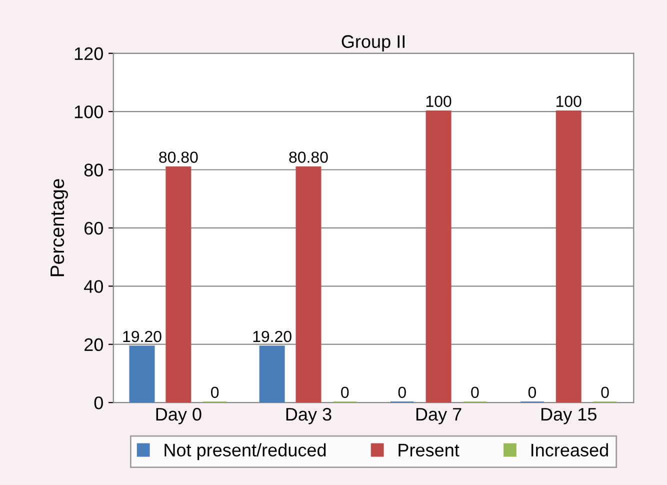 The width and height of the screenshot is (667, 485). What do you see at coordinates (93, 228) in the screenshot?
I see `y-tick-label: 60` at bounding box center [93, 228].